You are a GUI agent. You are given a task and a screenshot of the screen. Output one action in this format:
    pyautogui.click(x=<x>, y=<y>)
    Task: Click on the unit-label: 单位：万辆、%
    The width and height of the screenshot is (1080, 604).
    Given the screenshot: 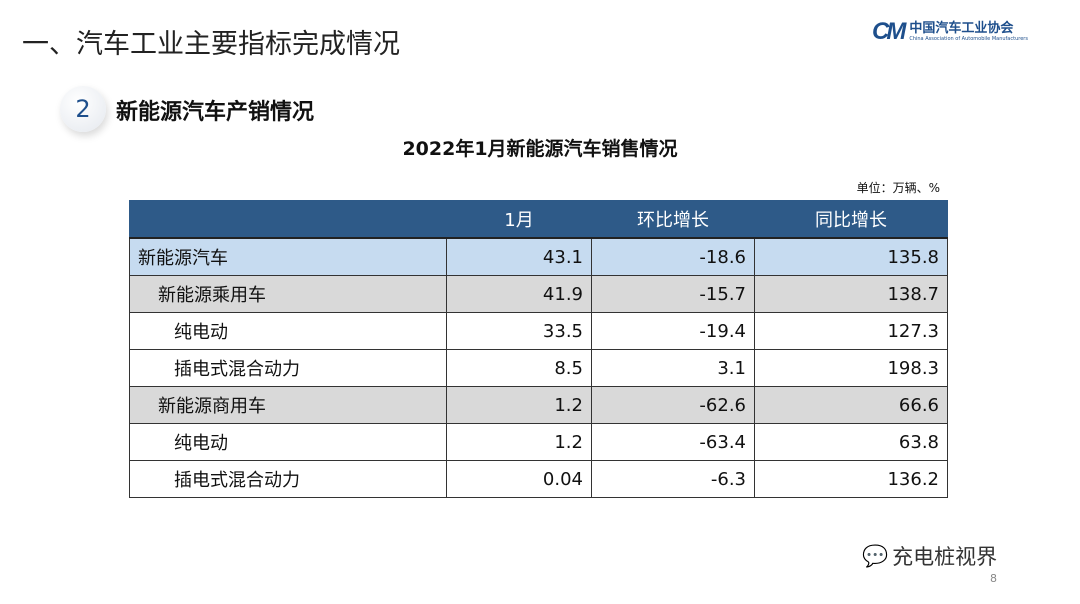 What is the action you would take?
    pyautogui.click(x=898, y=188)
    